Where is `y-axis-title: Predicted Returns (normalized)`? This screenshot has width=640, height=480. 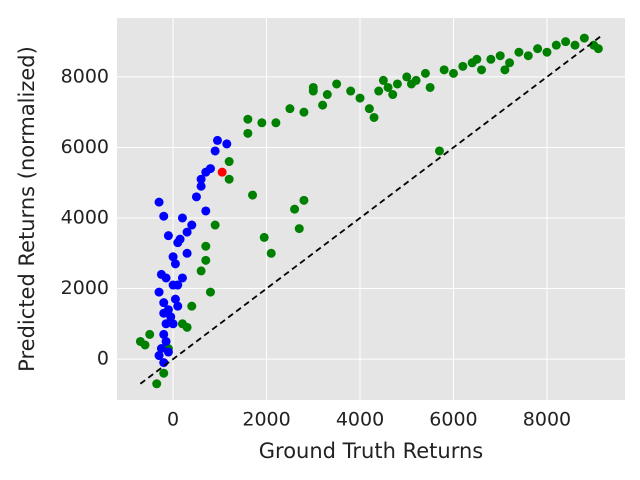
y-axis-title: Predicted Returns (normalized) is located at coordinates (27, 209).